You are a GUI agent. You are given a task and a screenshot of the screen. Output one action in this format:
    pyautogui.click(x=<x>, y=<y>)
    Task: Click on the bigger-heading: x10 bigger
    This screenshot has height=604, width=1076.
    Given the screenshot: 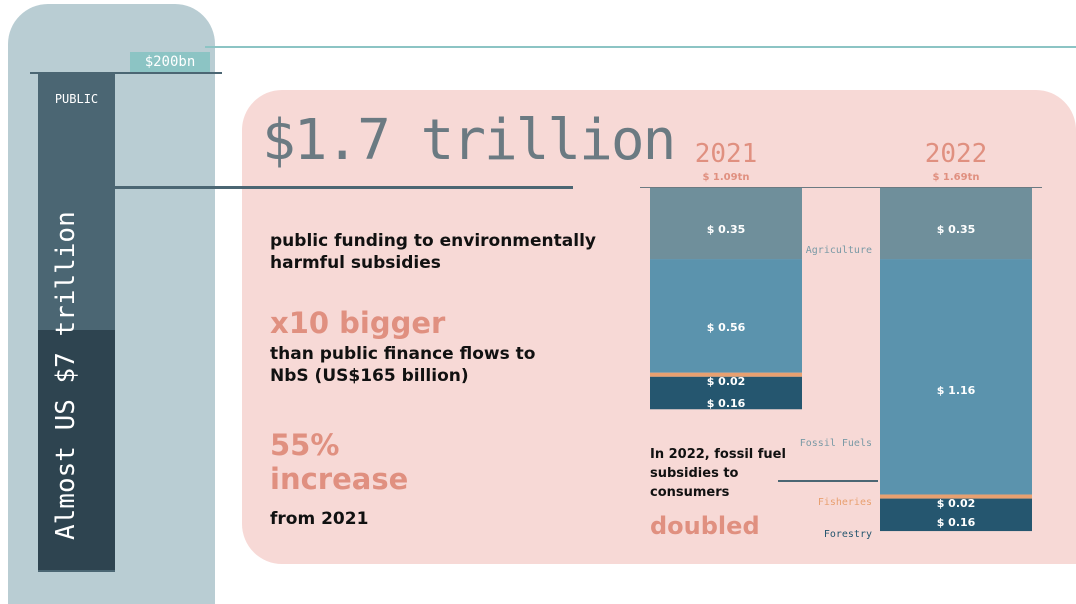 What is the action you would take?
    pyautogui.click(x=358, y=323)
    